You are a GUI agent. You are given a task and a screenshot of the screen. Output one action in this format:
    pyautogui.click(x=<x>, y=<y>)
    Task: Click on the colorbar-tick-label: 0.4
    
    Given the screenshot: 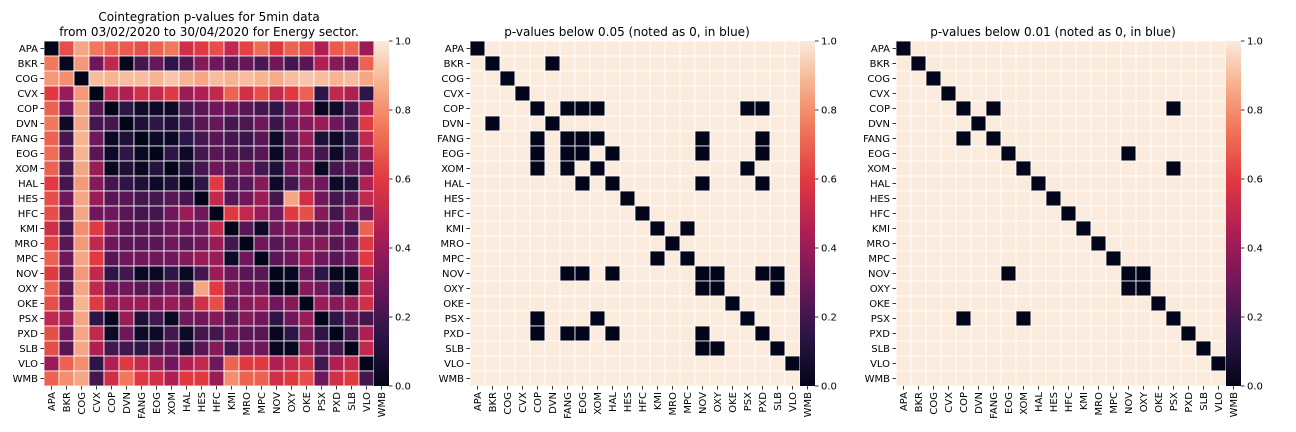 What is the action you would take?
    pyautogui.click(x=829, y=249)
    